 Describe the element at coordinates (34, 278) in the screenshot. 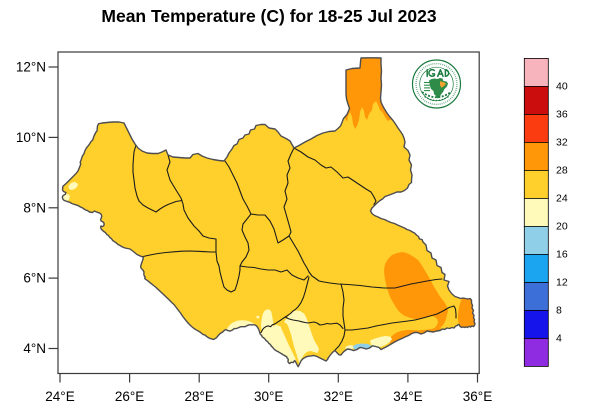

I see `svg-text: 6°N` at that location.